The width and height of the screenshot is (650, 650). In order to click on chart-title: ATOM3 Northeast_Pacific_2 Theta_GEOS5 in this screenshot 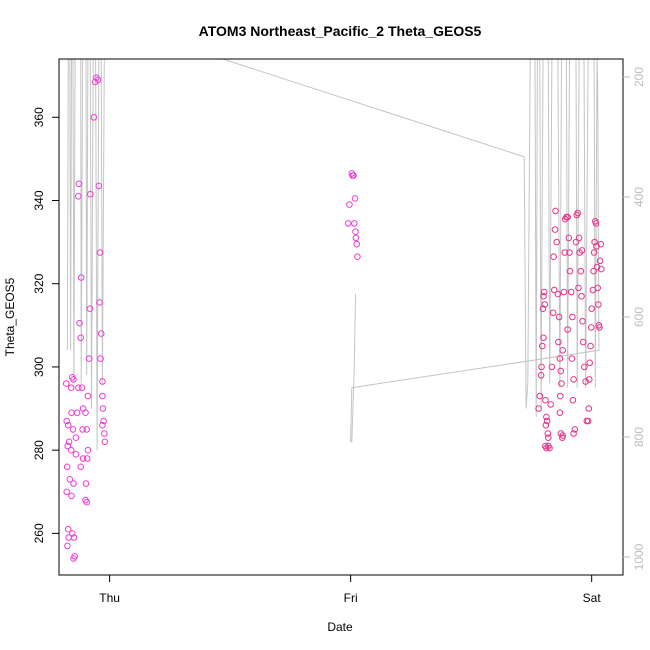, I will do `click(340, 31)`.